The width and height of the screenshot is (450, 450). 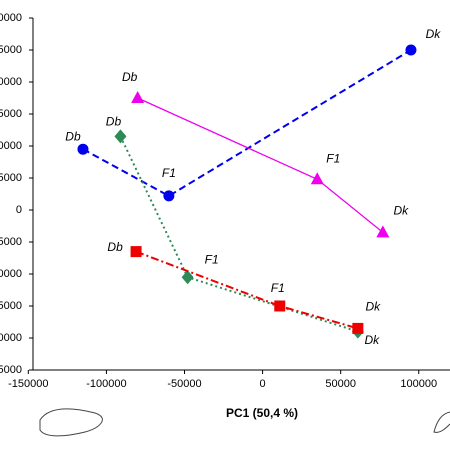 I want to click on x-axis-label: PC1 (50,4 %), so click(x=262, y=413).